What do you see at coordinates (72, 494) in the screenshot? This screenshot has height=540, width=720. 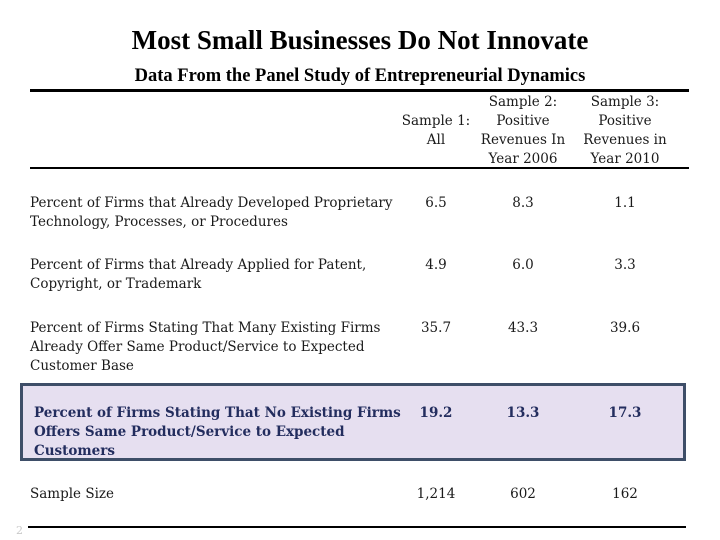 I see `table-row-label: Sample Size` at bounding box center [72, 494].